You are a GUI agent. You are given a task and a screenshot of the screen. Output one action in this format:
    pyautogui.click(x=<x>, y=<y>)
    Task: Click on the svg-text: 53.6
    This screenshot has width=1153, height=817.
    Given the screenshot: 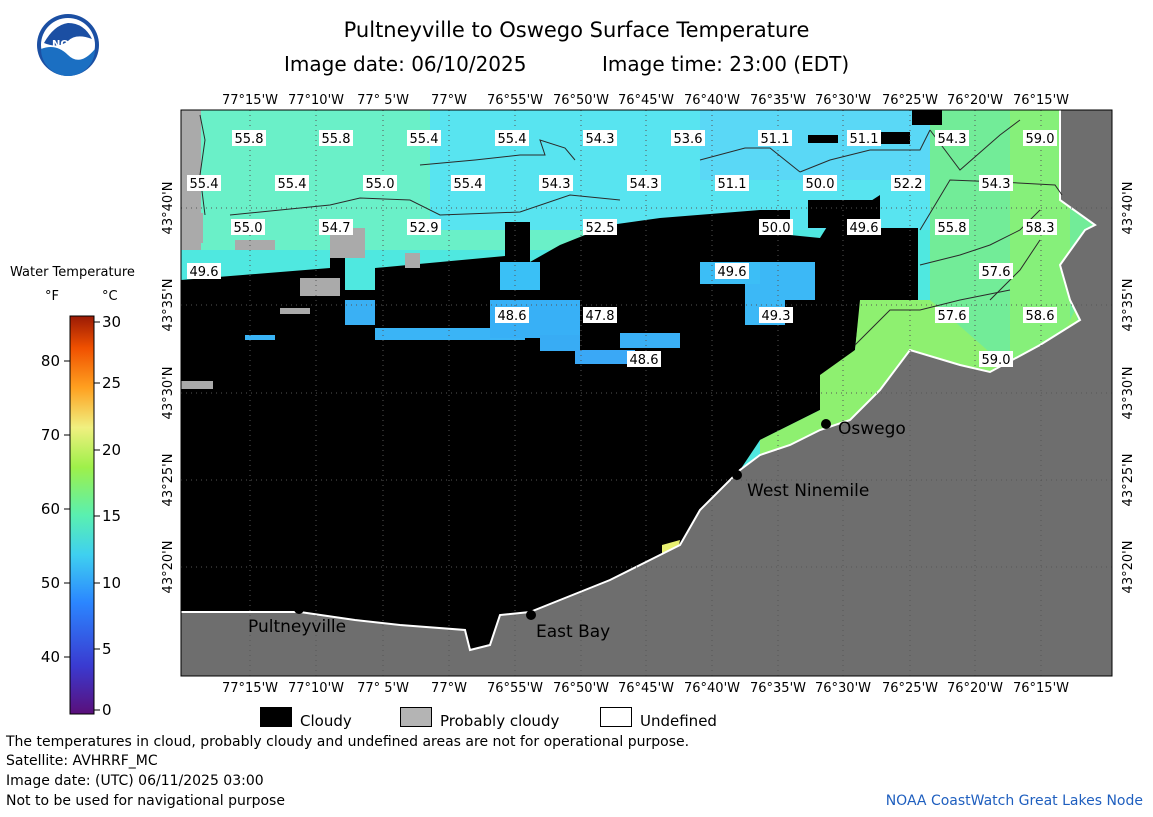 What is the action you would take?
    pyautogui.click(x=688, y=139)
    